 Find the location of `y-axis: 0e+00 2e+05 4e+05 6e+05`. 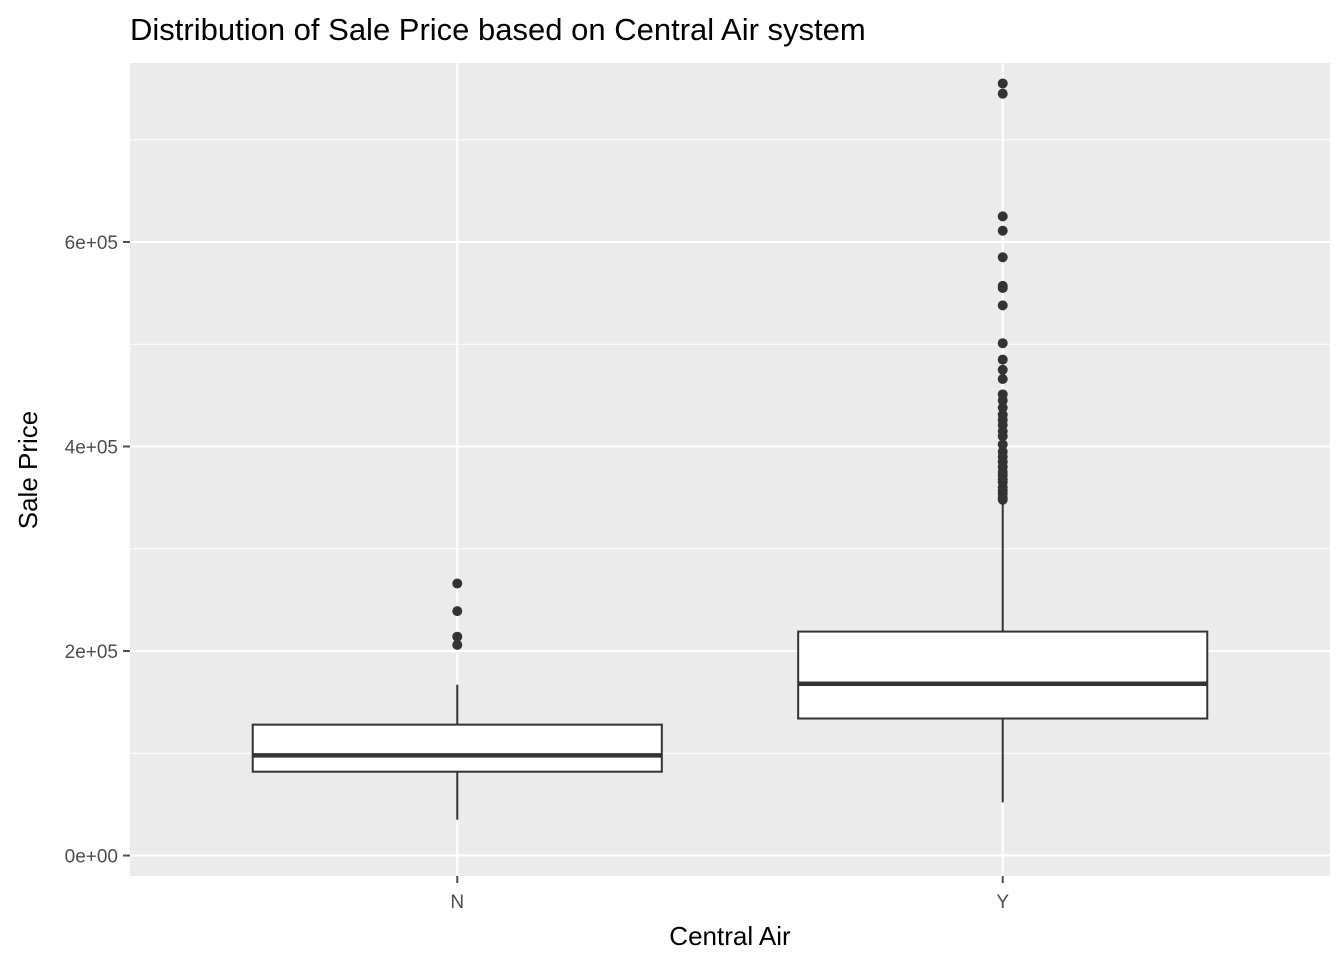

y-axis: 0e+00 2e+05 4e+05 6e+05 is located at coordinates (97, 550).